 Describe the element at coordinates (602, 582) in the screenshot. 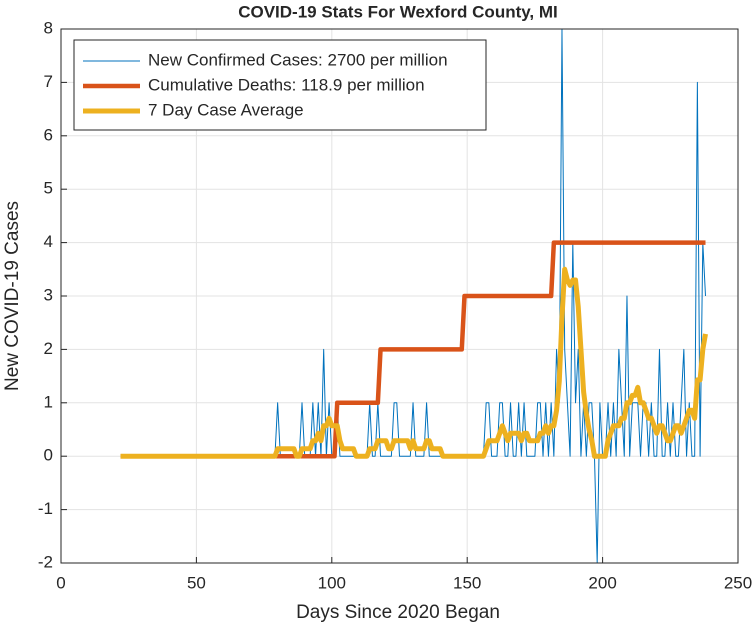

I see `x-tick-label: 200` at that location.